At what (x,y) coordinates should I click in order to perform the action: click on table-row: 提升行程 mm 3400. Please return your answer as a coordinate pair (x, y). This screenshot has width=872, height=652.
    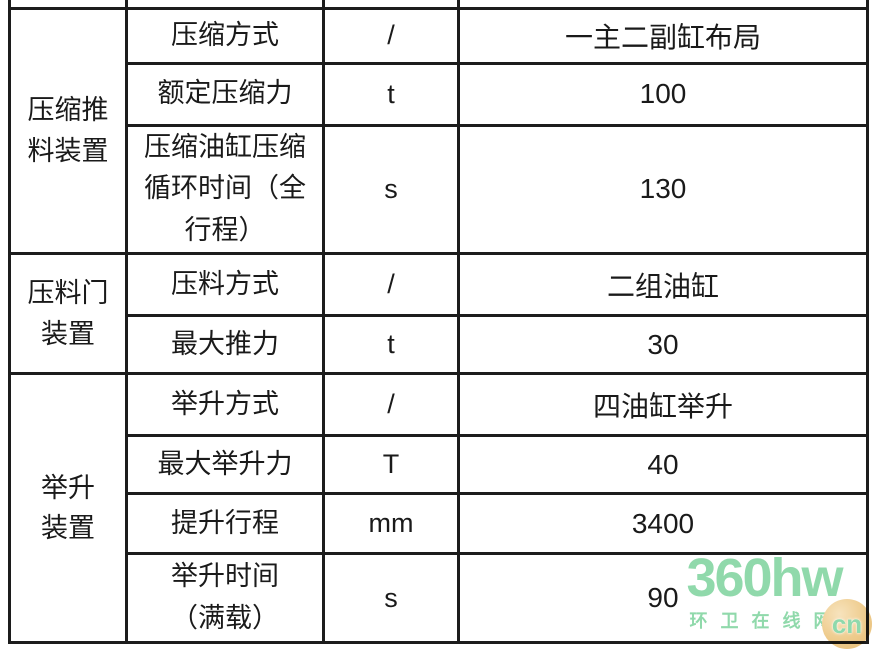
    Looking at the image, I should click on (439, 524).